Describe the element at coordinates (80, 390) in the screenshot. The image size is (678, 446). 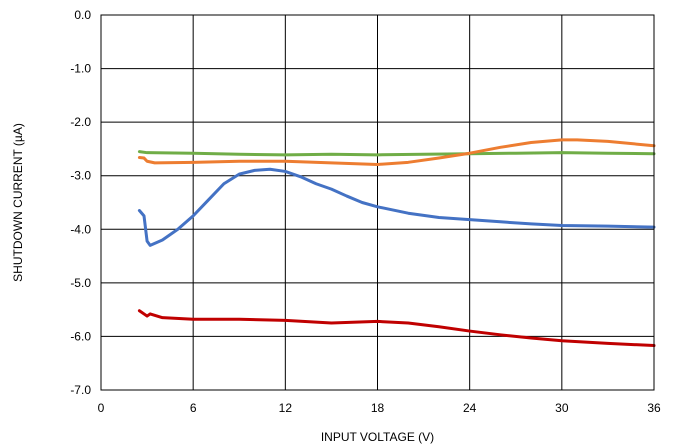
I see `y-tick-label: -7.0` at that location.